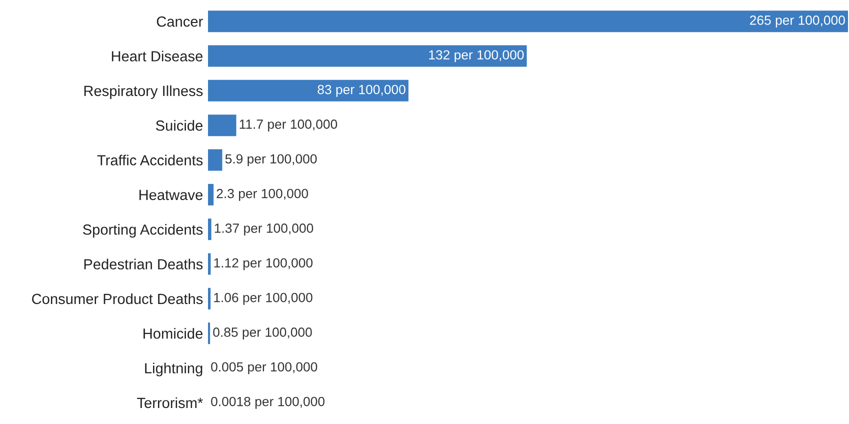 The image size is (849, 424). What do you see at coordinates (263, 264) in the screenshot?
I see `data-label: 1.12 per 100,000` at bounding box center [263, 264].